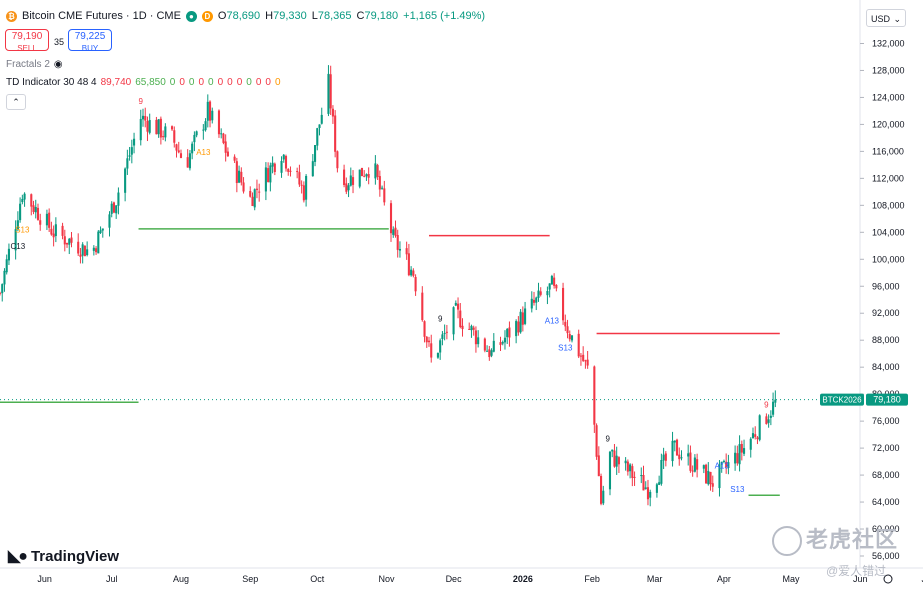  Describe the element at coordinates (34, 64) in the screenshot. I see `indicator-fractals: Fractals 2 ◉` at that location.